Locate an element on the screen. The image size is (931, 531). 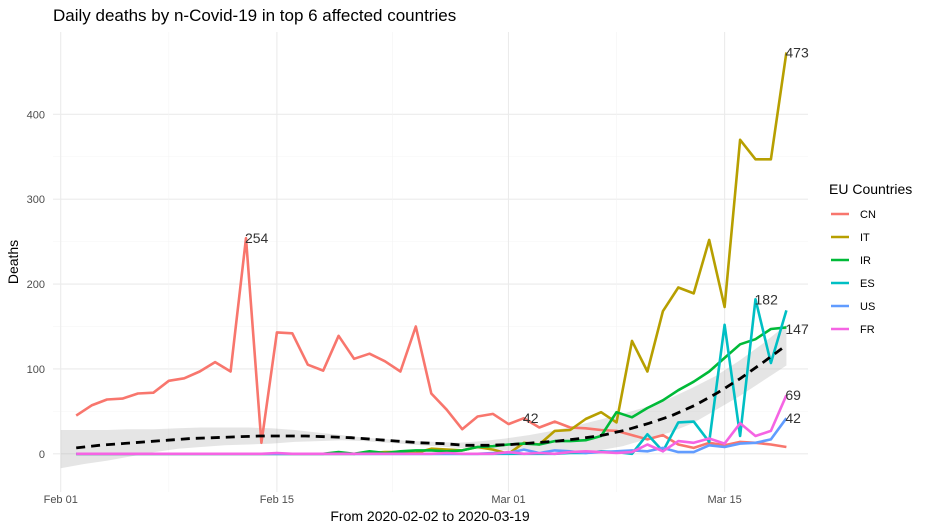
legend-label-es: ES is located at coordinates (867, 284).